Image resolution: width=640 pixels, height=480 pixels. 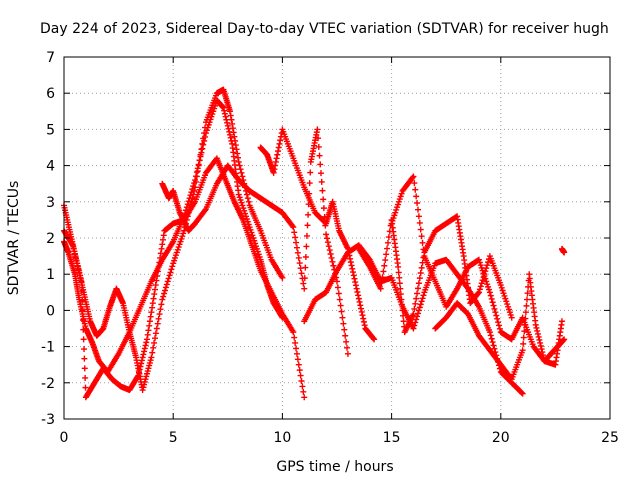 What do you see at coordinates (50, 311) in the screenshot?
I see `y-tick-label: 0` at bounding box center [50, 311].